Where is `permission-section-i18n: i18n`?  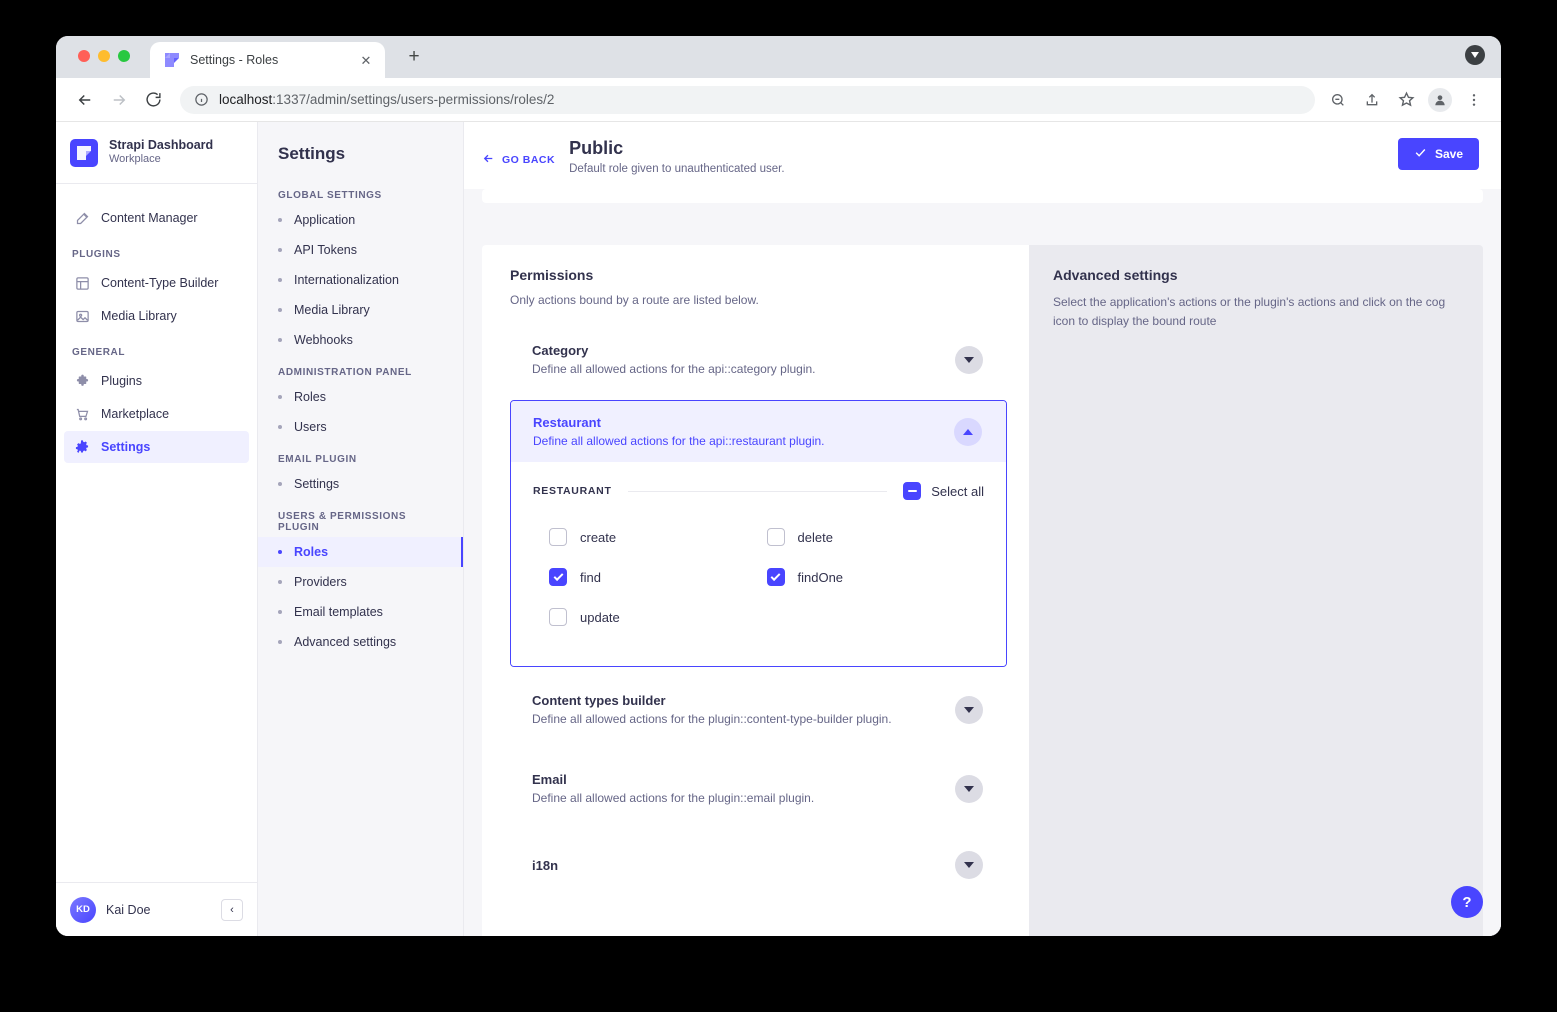
permission-section-i18n: i18n is located at coordinates (758, 865).